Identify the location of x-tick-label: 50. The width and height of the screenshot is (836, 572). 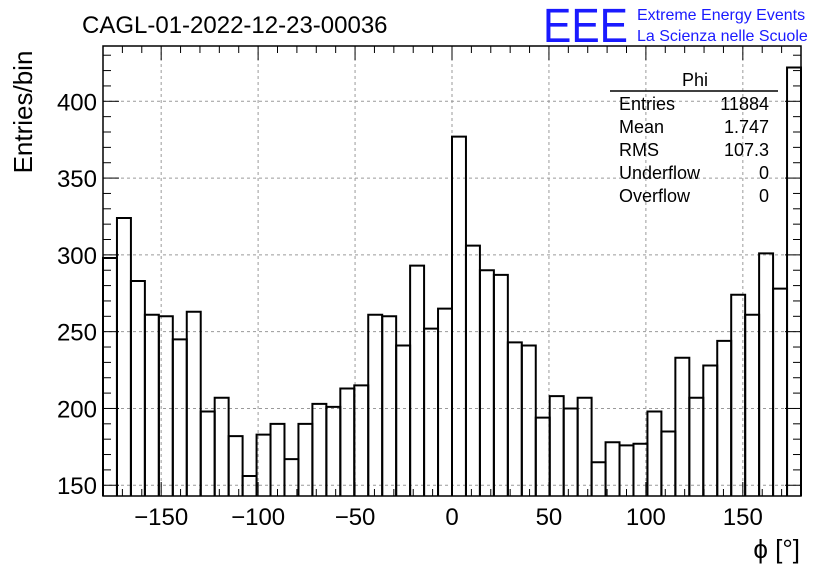
(549, 517).